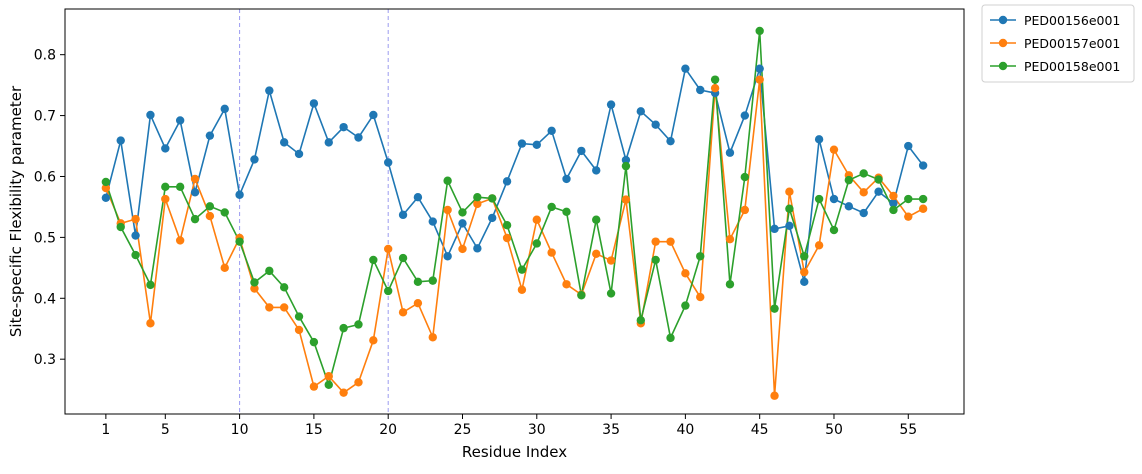  Describe the element at coordinates (1003, 20) in the screenshot. I see `legend-marker-PED00156e001` at that location.